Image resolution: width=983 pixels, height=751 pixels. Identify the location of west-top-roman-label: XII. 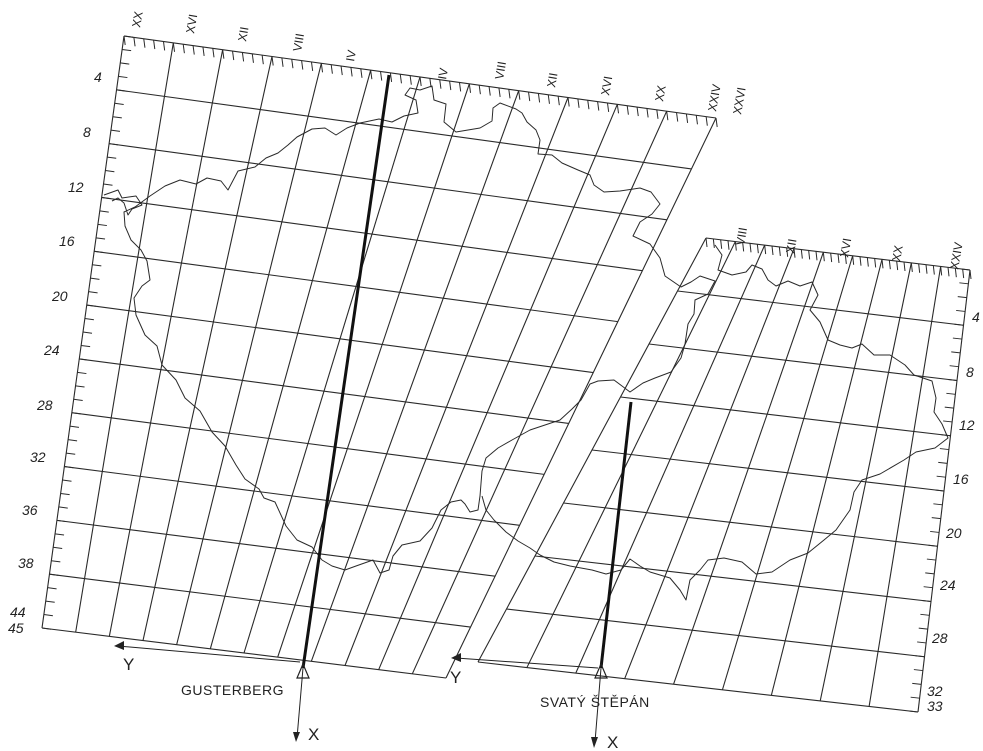
(243, 34).